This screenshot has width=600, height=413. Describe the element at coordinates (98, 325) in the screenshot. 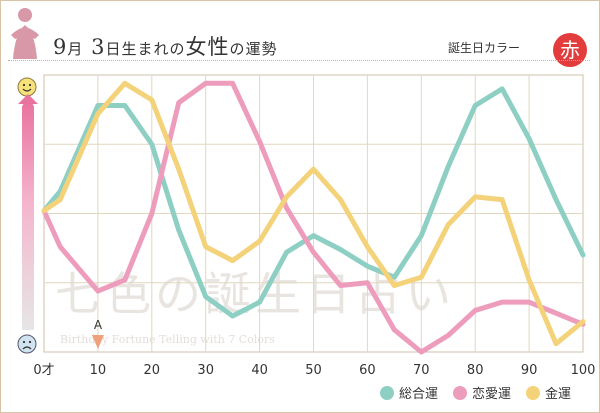

I see `age-marker-label: A` at that location.